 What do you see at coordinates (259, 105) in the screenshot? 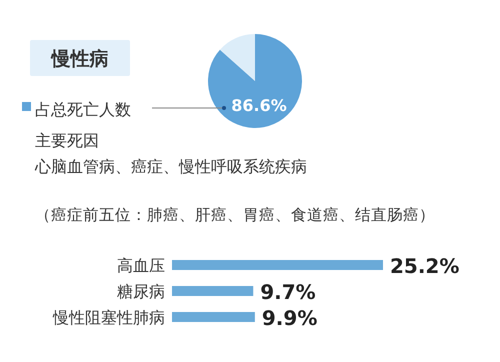
I see `data-label: 86.6%` at bounding box center [259, 105].